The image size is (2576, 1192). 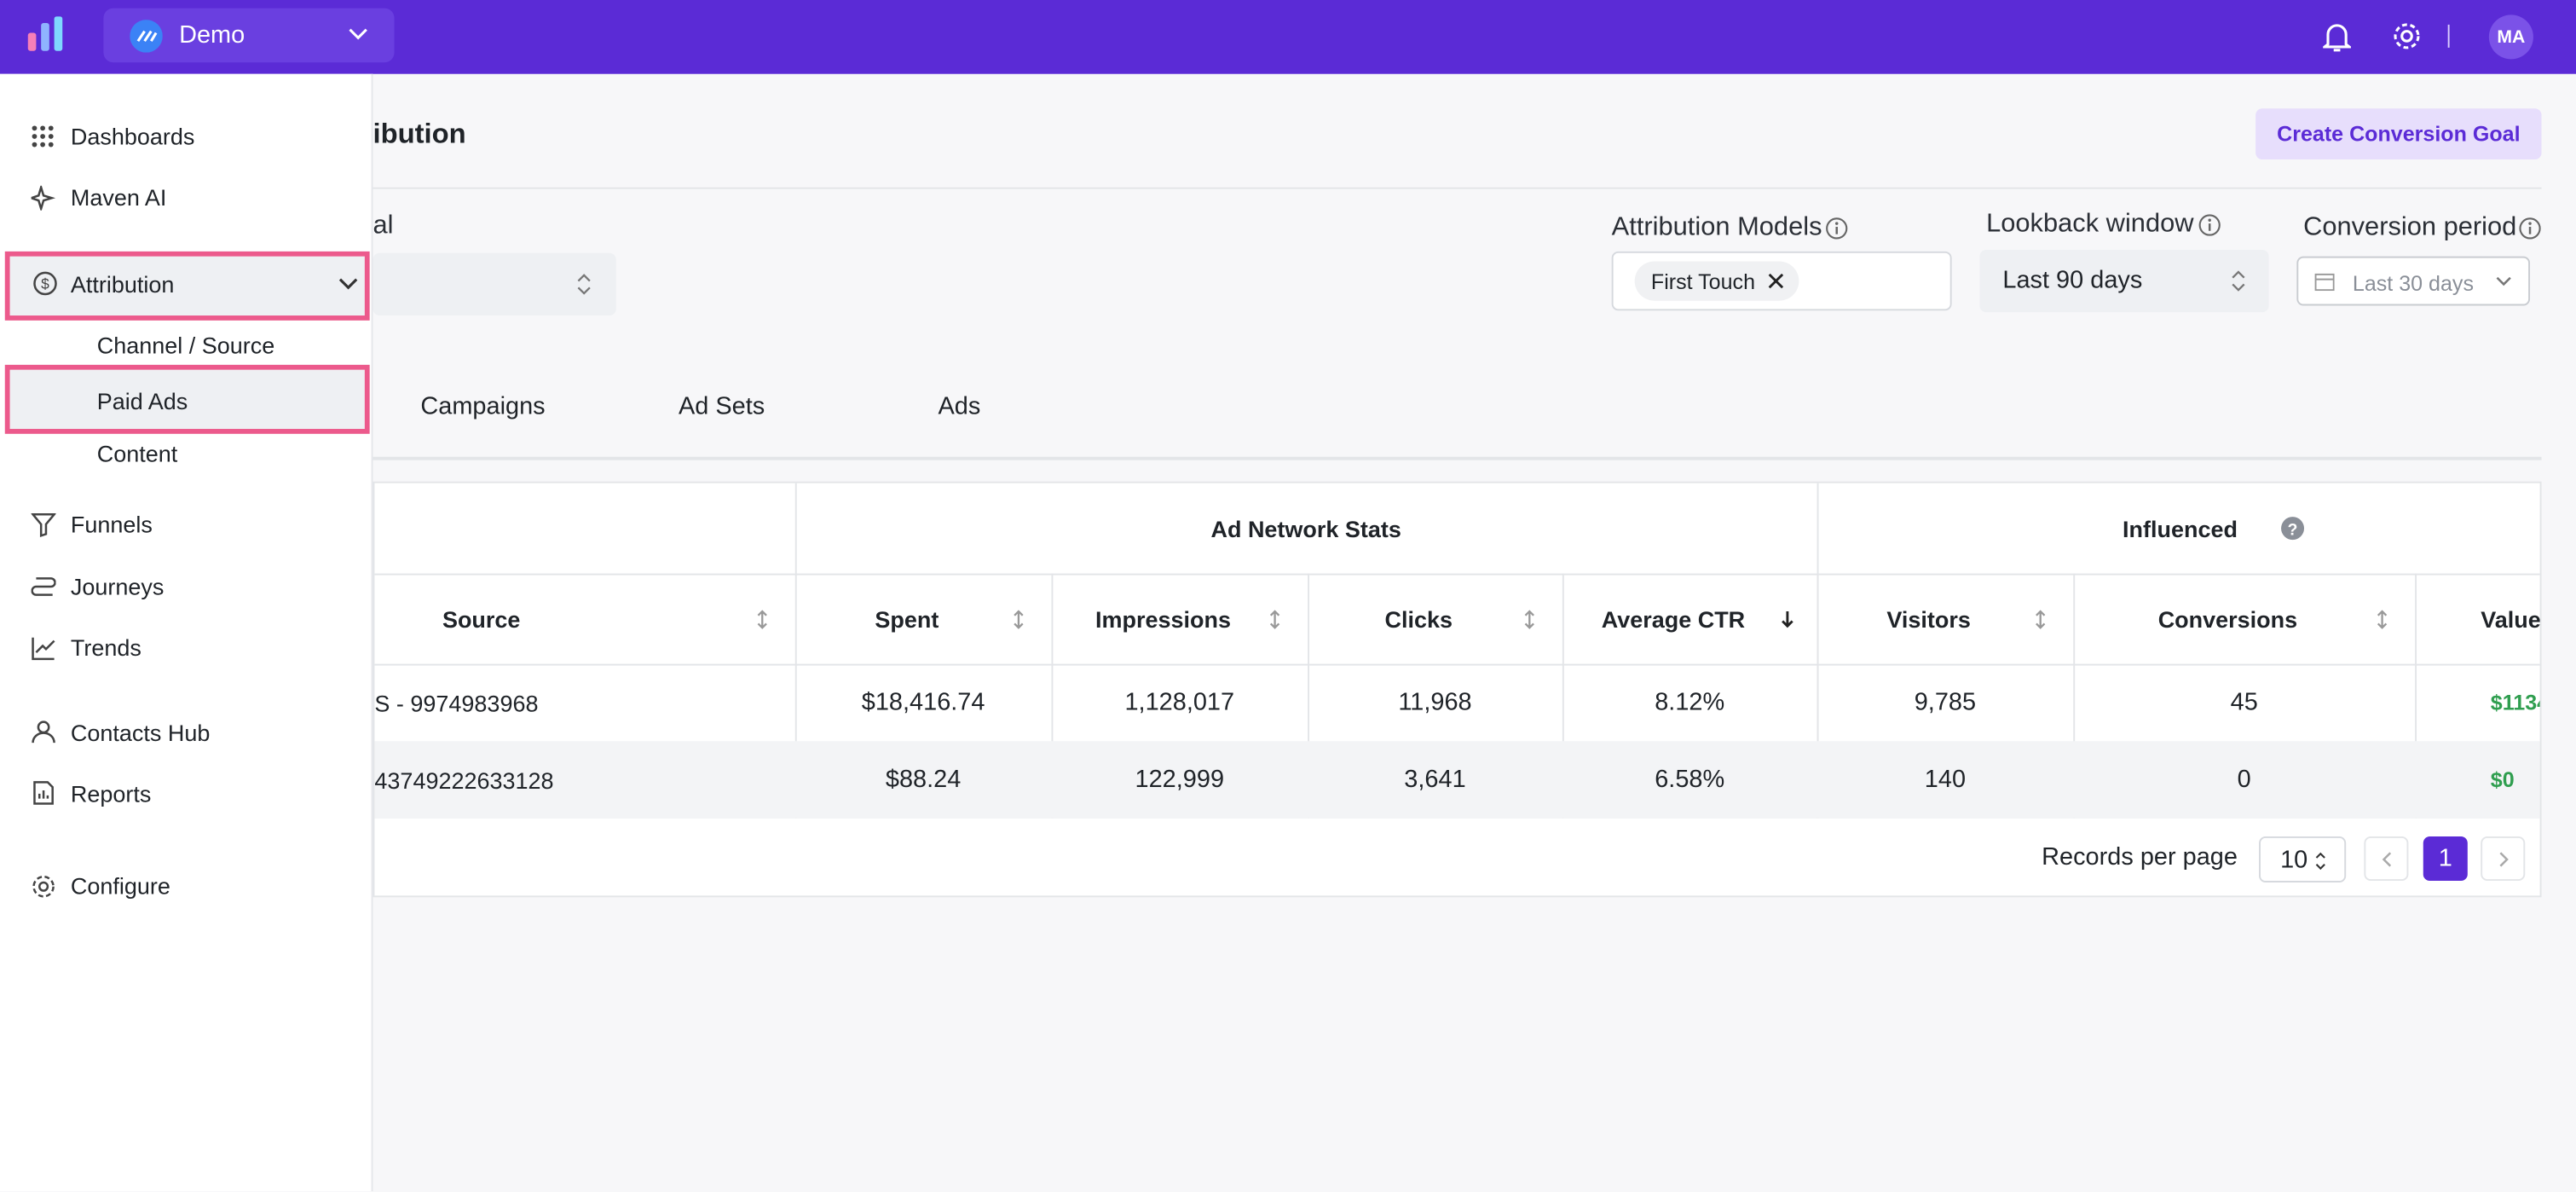 I want to click on nav-item: Dashboards, so click(x=132, y=136).